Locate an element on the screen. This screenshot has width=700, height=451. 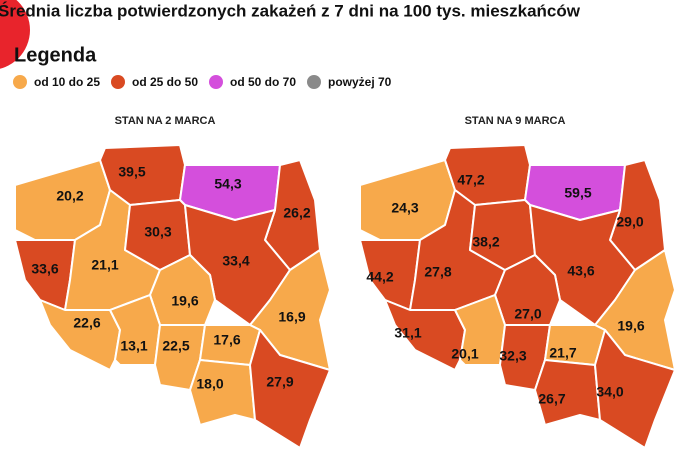
region-value: 21,7 is located at coordinates (562, 353).